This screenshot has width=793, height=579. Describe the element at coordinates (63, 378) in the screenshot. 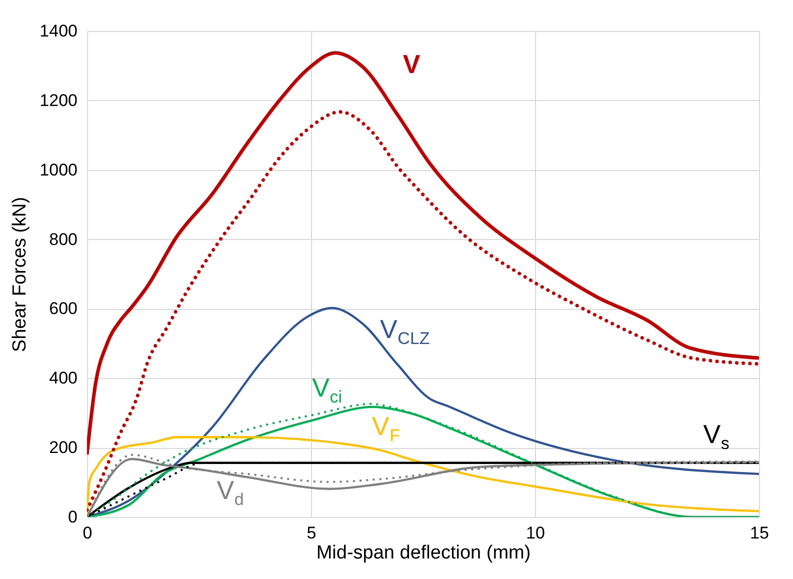

I see `y-tick-label: 400` at that location.